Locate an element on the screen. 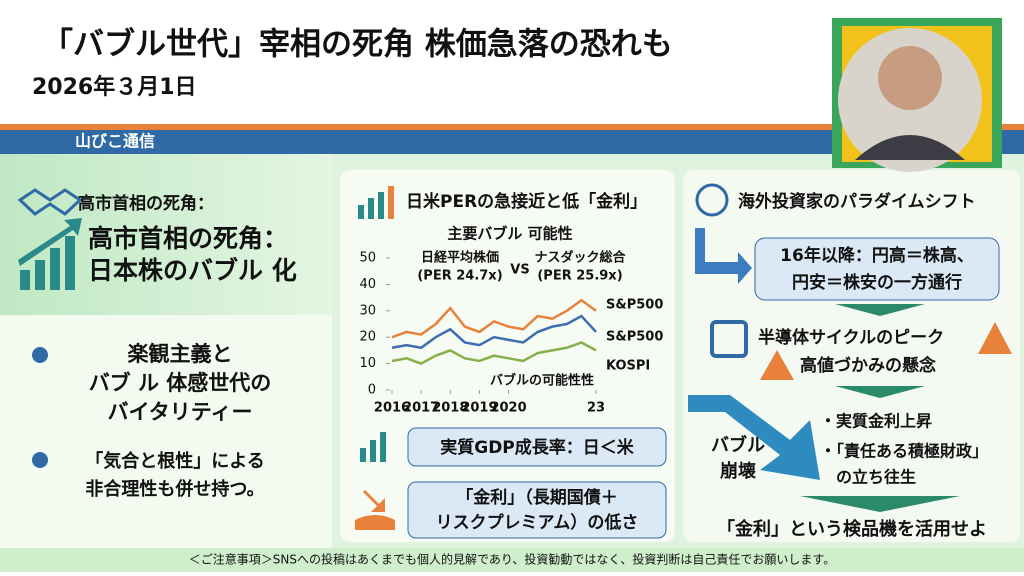 The image size is (1024, 576). semi-line: 半導体サイクルのピーク is located at coordinates (851, 337).